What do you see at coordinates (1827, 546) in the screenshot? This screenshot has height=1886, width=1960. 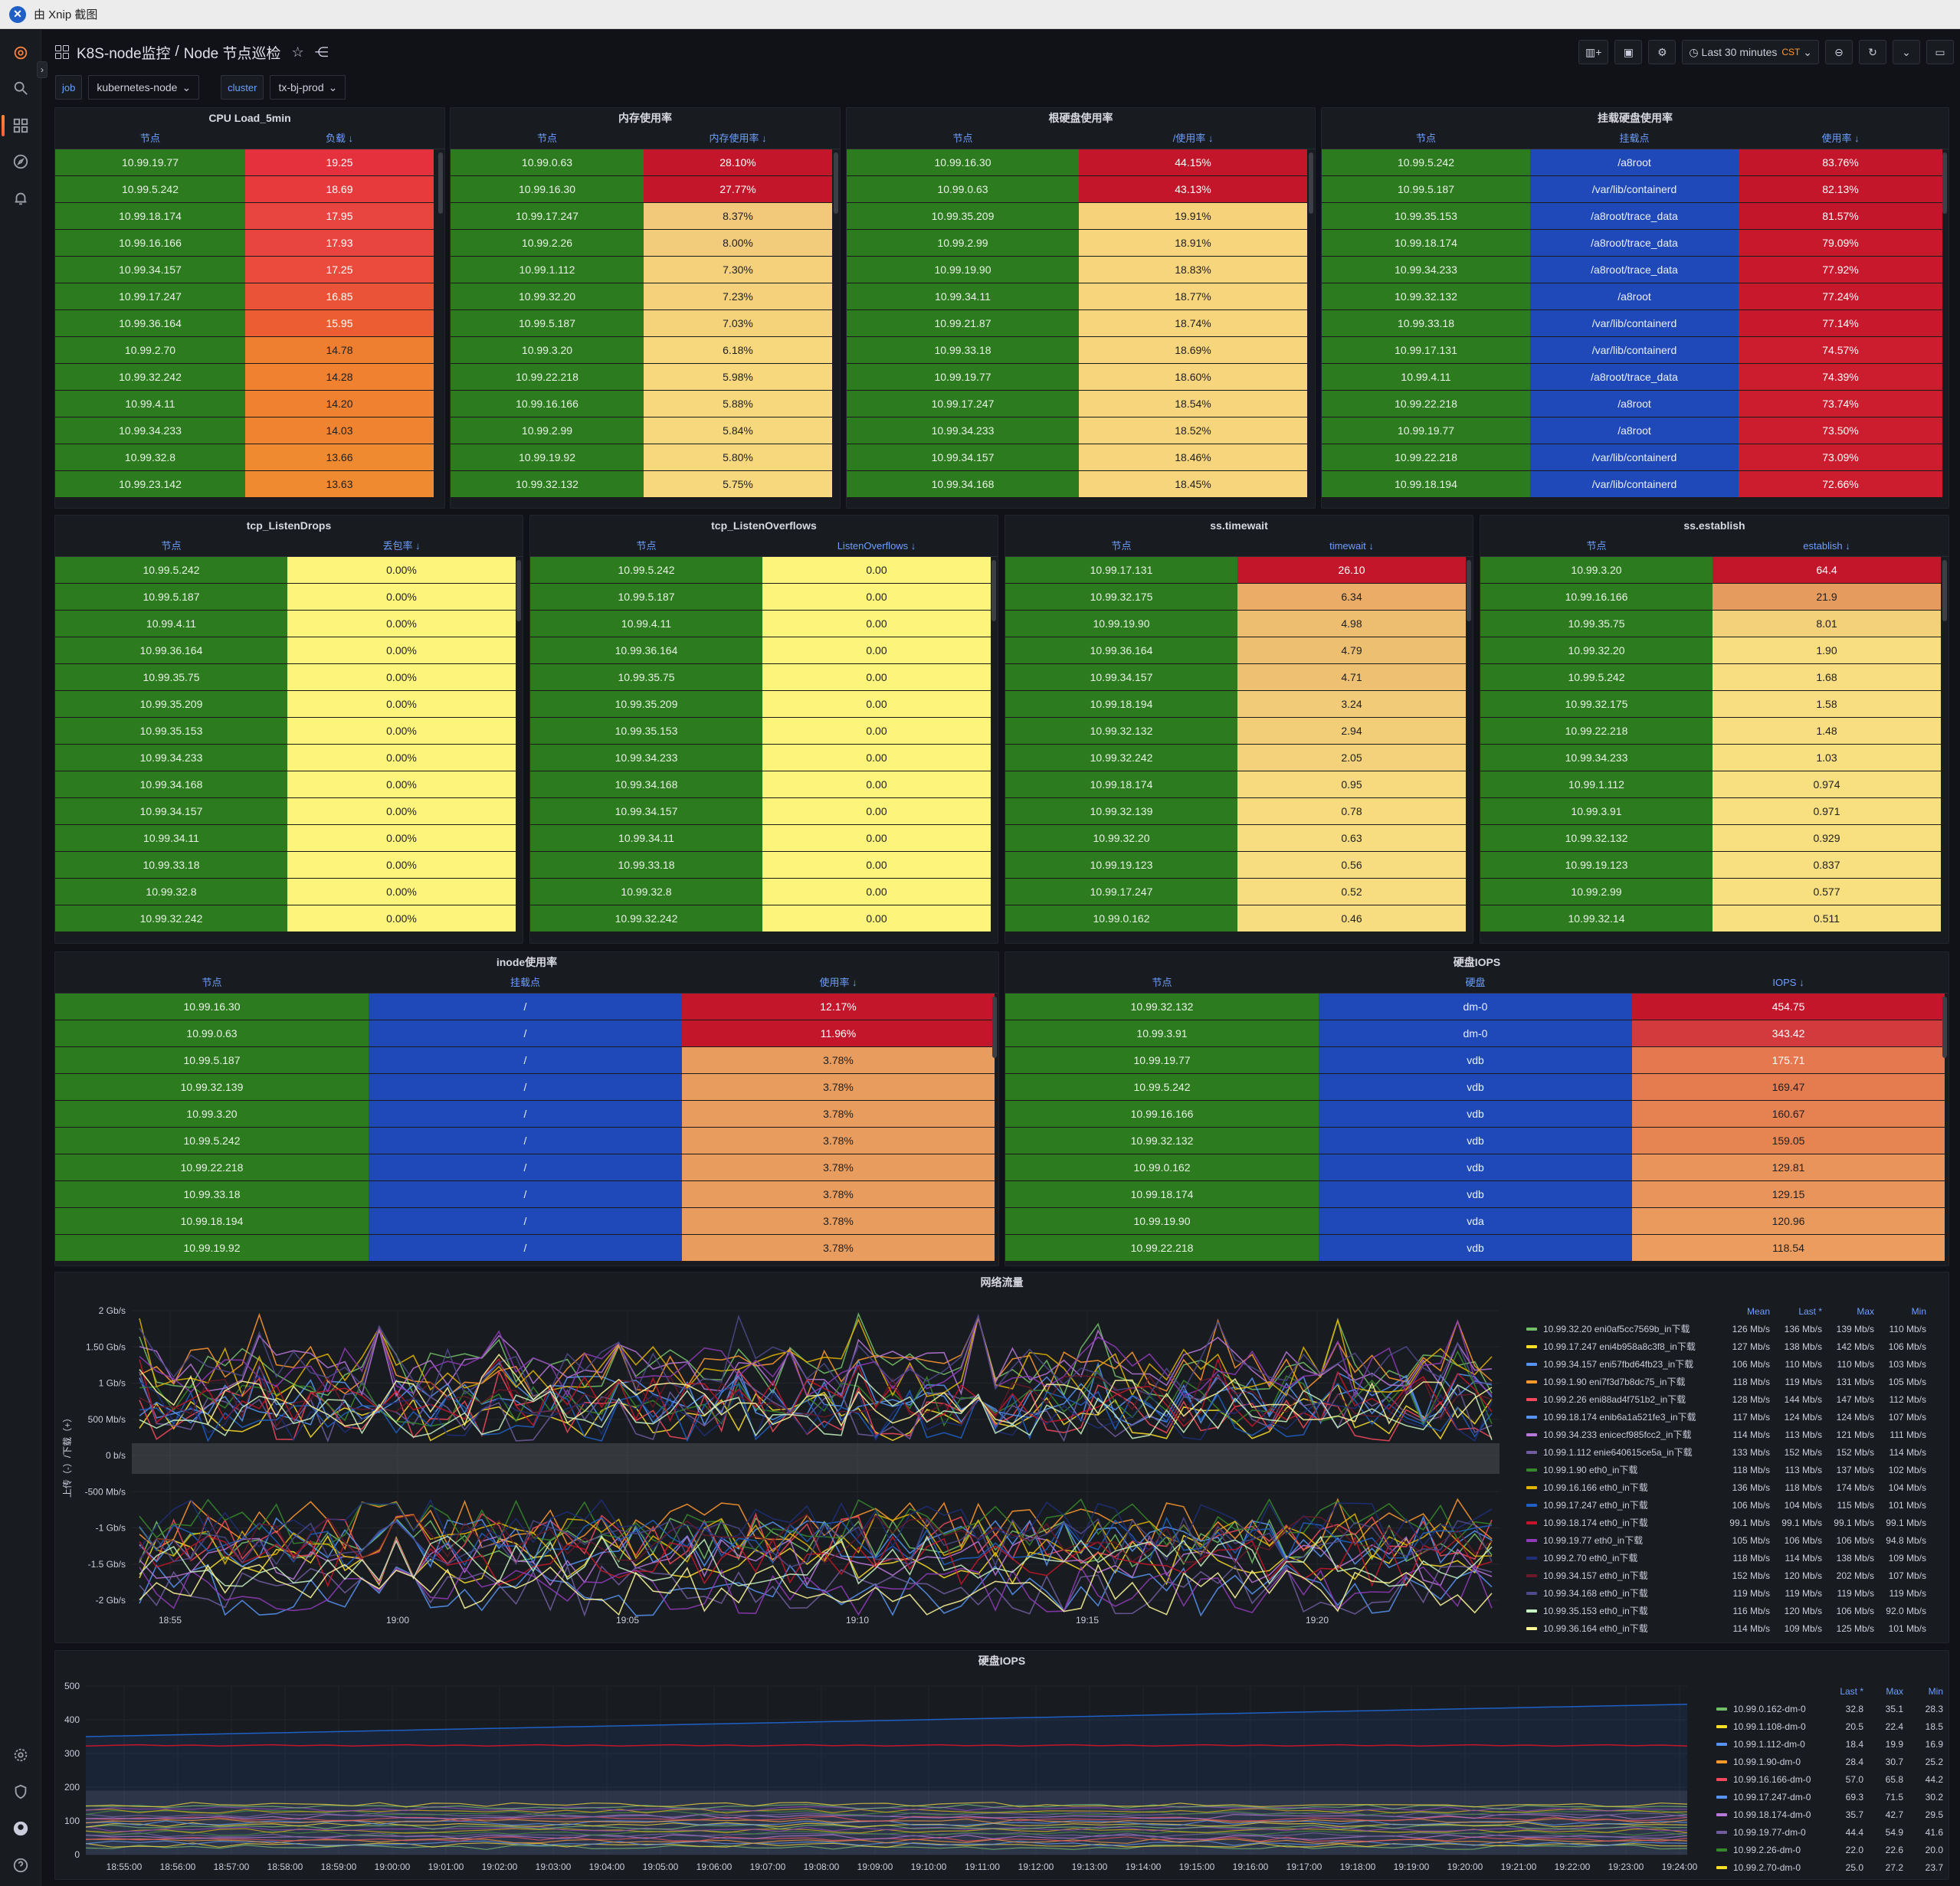 I see `column-header: establish ↓` at bounding box center [1827, 546].